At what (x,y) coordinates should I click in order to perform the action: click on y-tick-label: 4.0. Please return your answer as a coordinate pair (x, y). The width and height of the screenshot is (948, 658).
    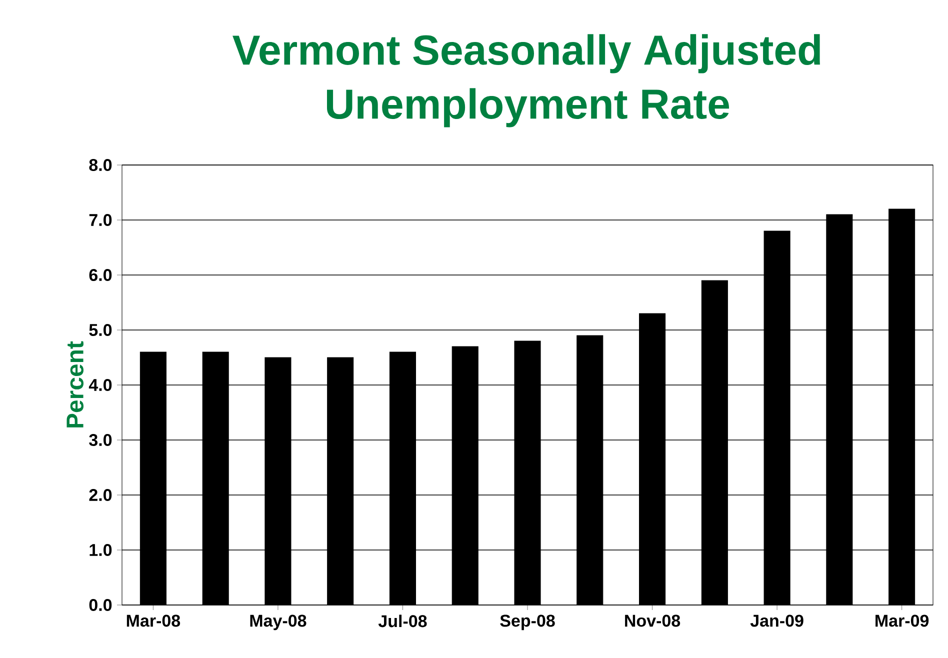
    Looking at the image, I should click on (100, 385).